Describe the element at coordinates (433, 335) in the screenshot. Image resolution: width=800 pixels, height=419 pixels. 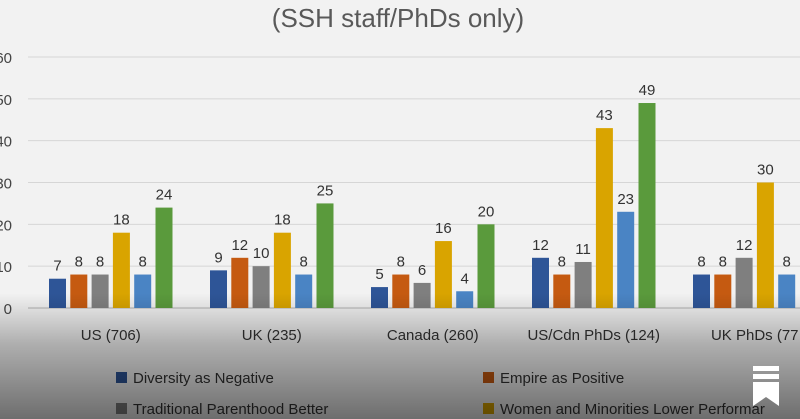
I see `x-tick-label: Canada (260)` at that location.